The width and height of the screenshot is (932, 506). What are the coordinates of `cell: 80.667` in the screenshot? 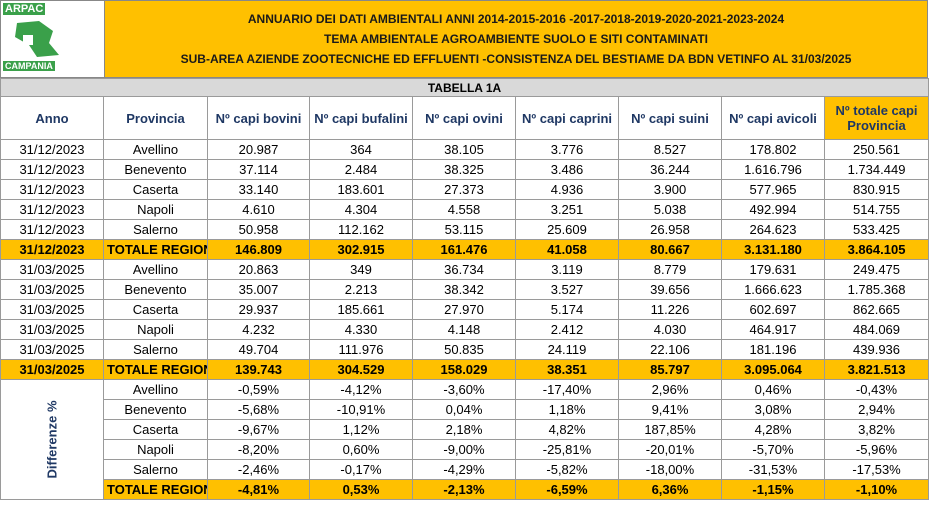 It's located at (670, 249).